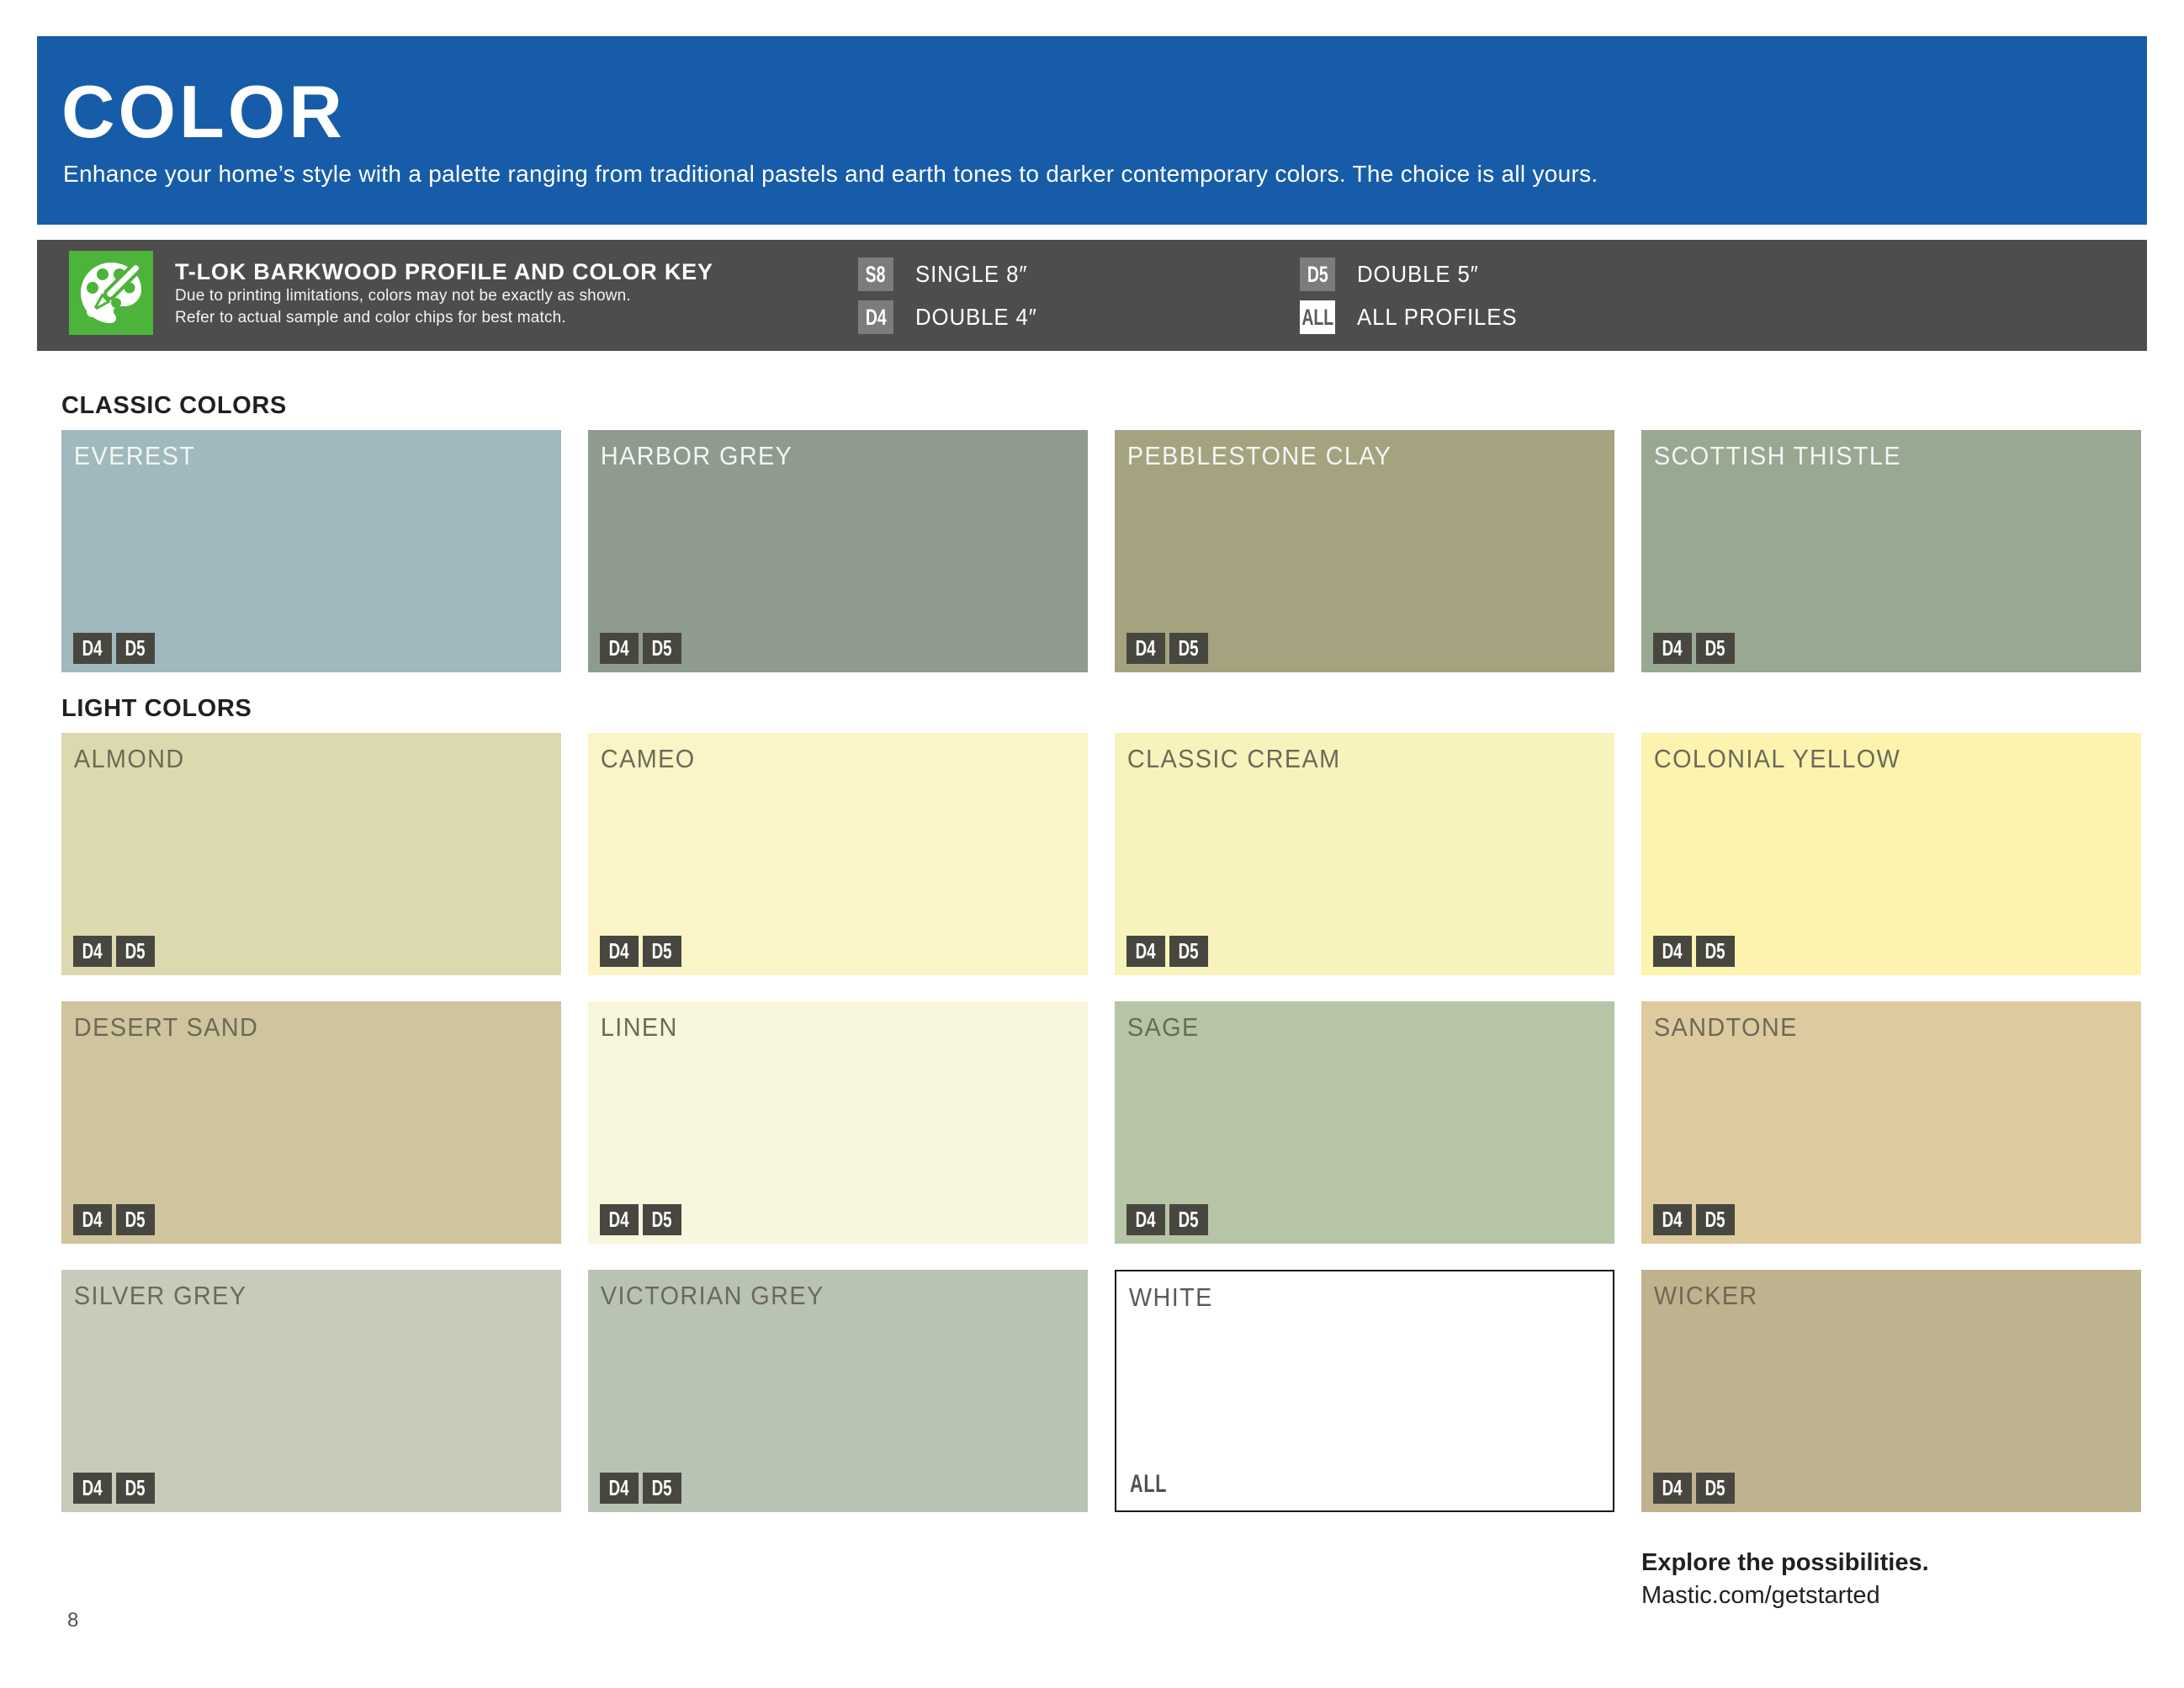  What do you see at coordinates (174, 405) in the screenshot?
I see `section-heading-classic-colors: CLASSIC COLORS` at bounding box center [174, 405].